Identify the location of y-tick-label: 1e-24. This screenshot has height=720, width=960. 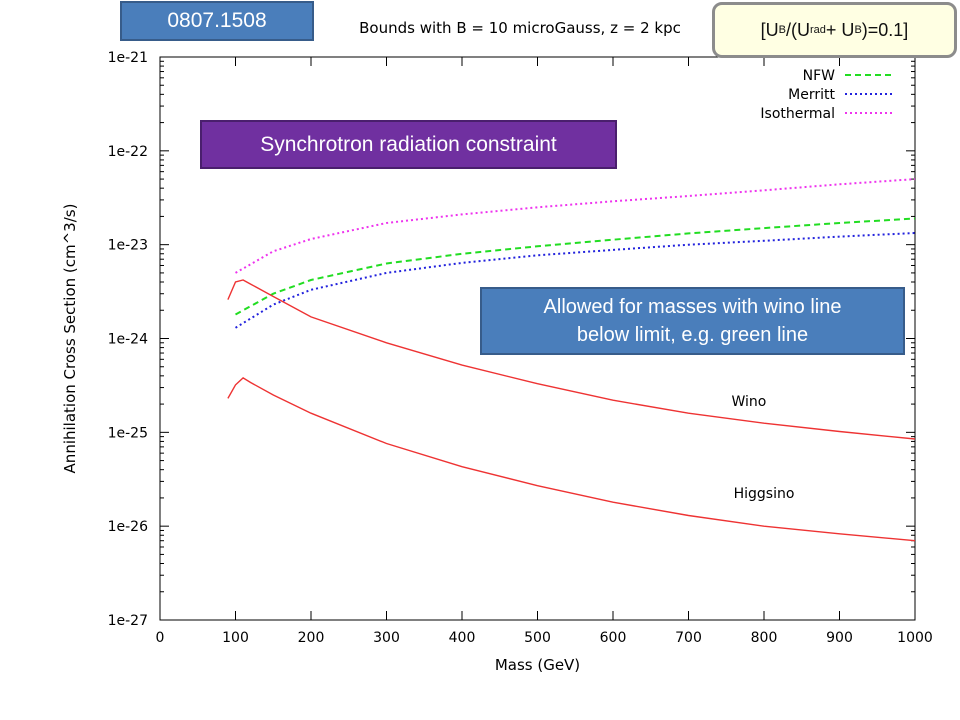
(128, 340).